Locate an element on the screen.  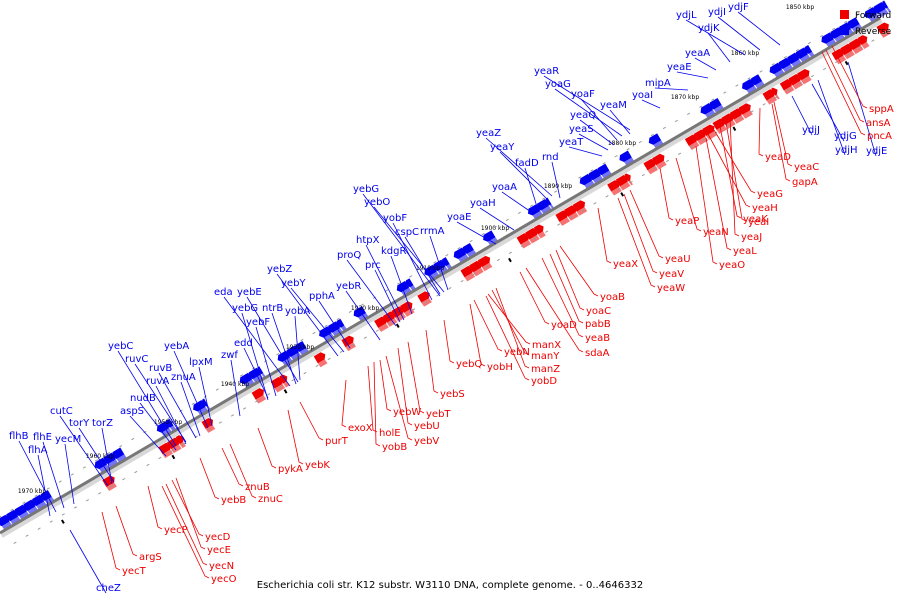
reverse-gene-label: prc is located at coordinates (373, 265).